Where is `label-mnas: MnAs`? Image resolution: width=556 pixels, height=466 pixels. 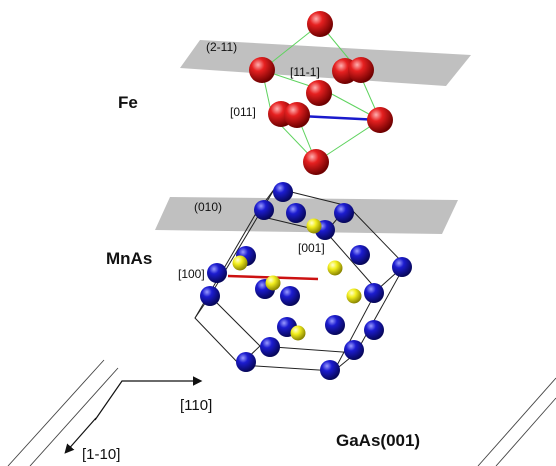
label-mnas: MnAs is located at coordinates (129, 258).